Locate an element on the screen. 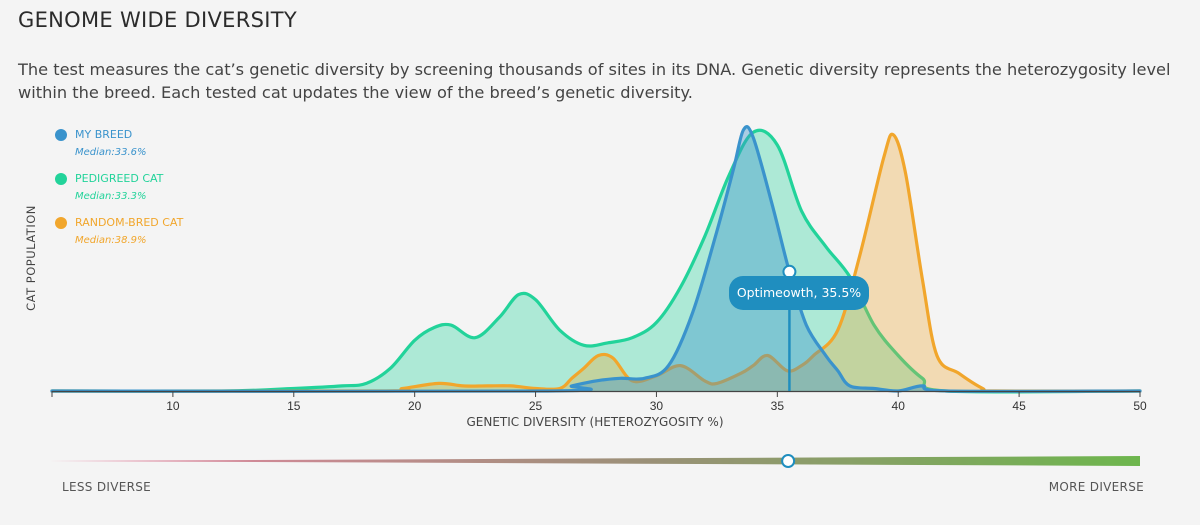  x-tick-label: 40 is located at coordinates (899, 406).